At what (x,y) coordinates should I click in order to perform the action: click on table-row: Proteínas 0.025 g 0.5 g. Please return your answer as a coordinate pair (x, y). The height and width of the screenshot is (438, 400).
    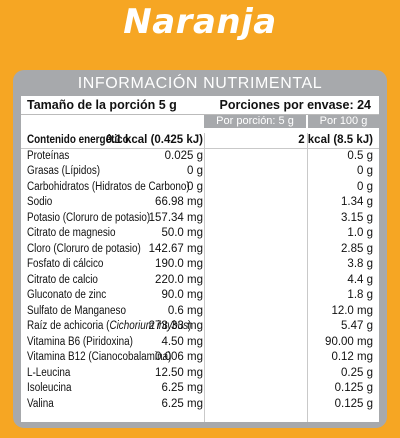
    Looking at the image, I should click on (200, 157).